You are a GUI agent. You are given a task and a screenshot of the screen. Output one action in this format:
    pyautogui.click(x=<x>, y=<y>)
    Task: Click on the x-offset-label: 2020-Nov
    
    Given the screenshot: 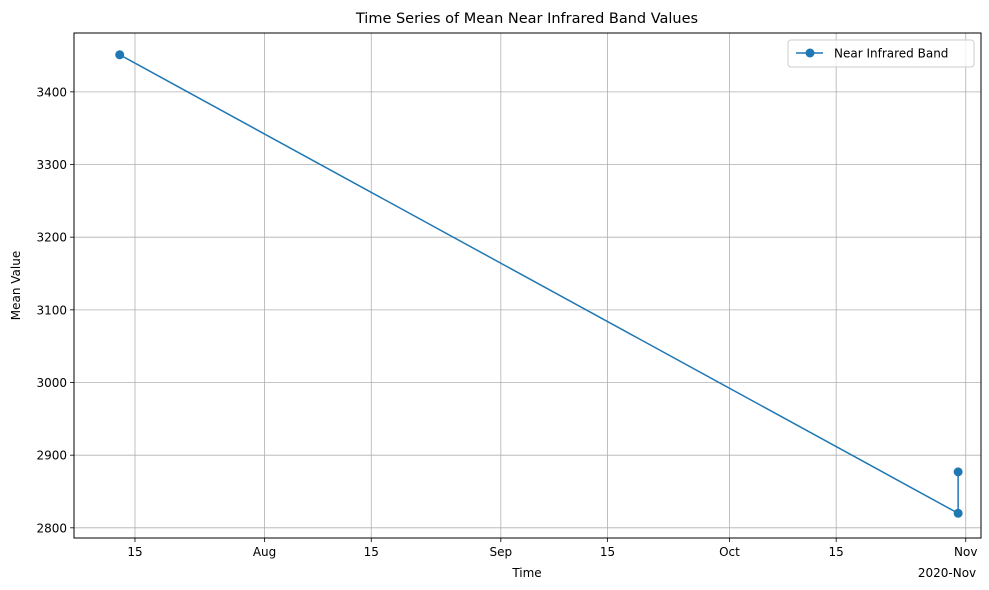 What is the action you would take?
    pyautogui.click(x=947, y=573)
    